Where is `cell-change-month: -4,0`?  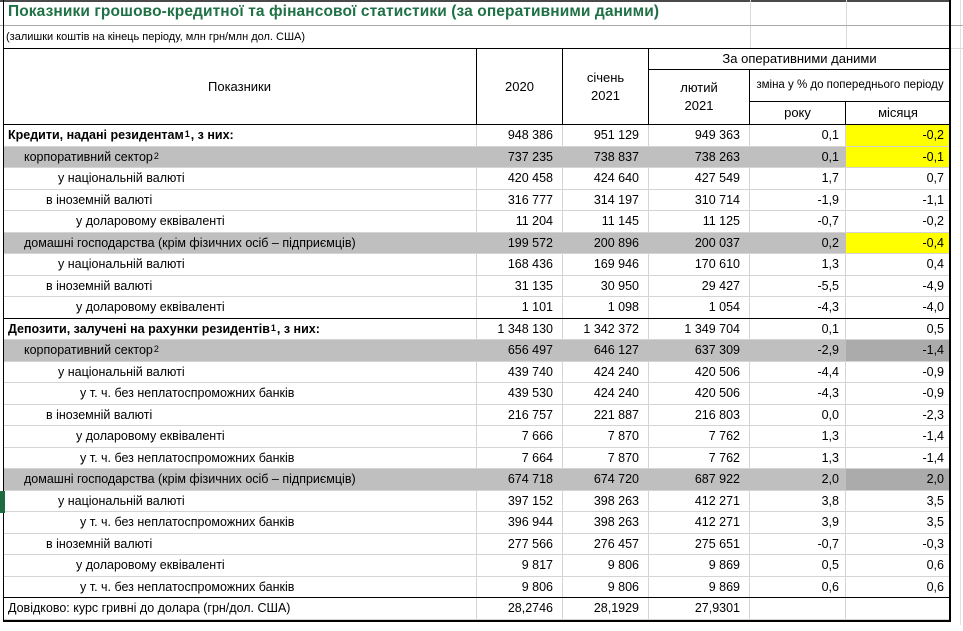
cell-change-month: -4,0 is located at coordinates (933, 307).